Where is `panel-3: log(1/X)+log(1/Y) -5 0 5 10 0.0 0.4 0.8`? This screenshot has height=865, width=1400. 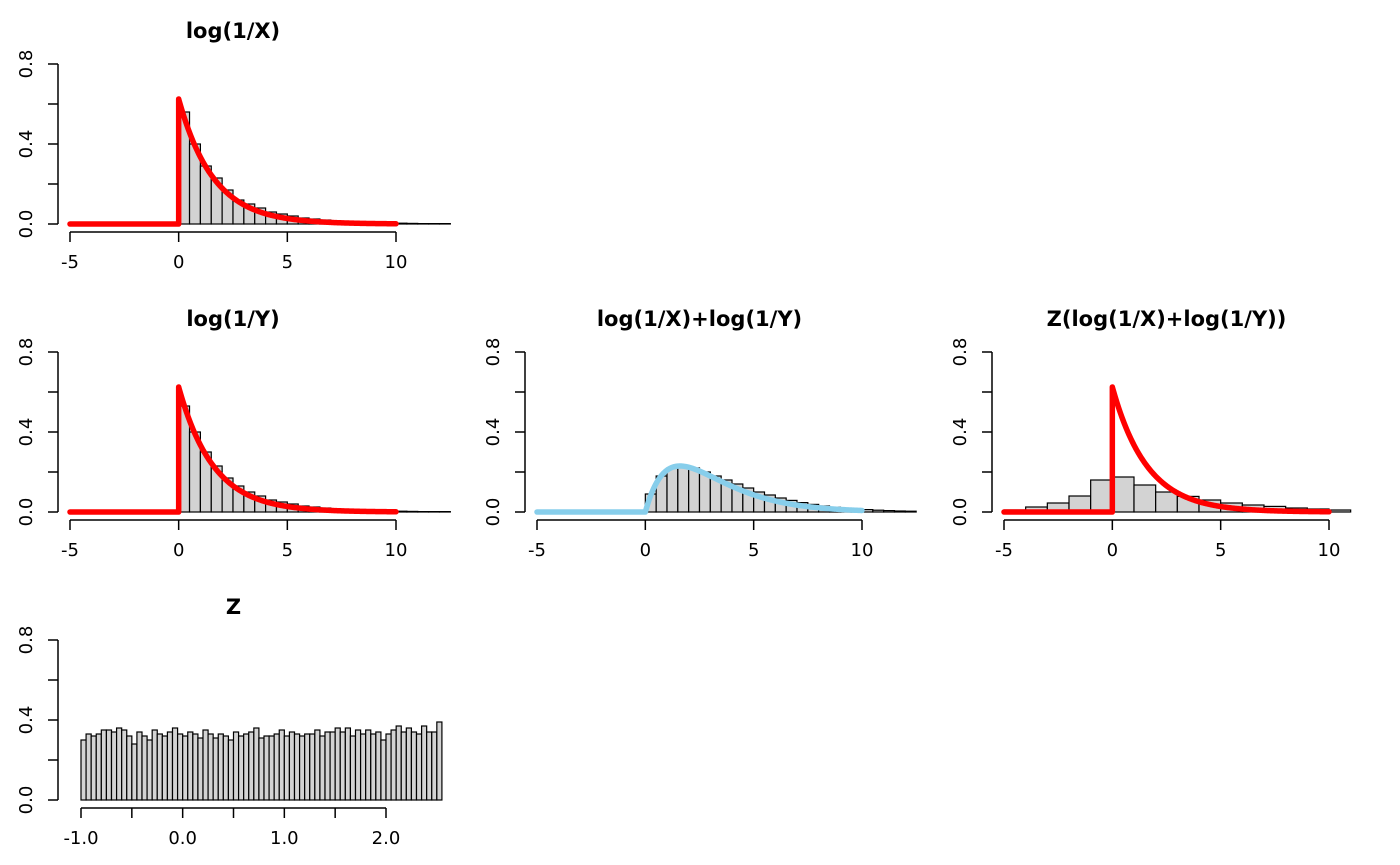 panel-3: log(1/X)+log(1/Y) -5 0 5 10 0.0 0.4 0.8 is located at coordinates (700, 434).